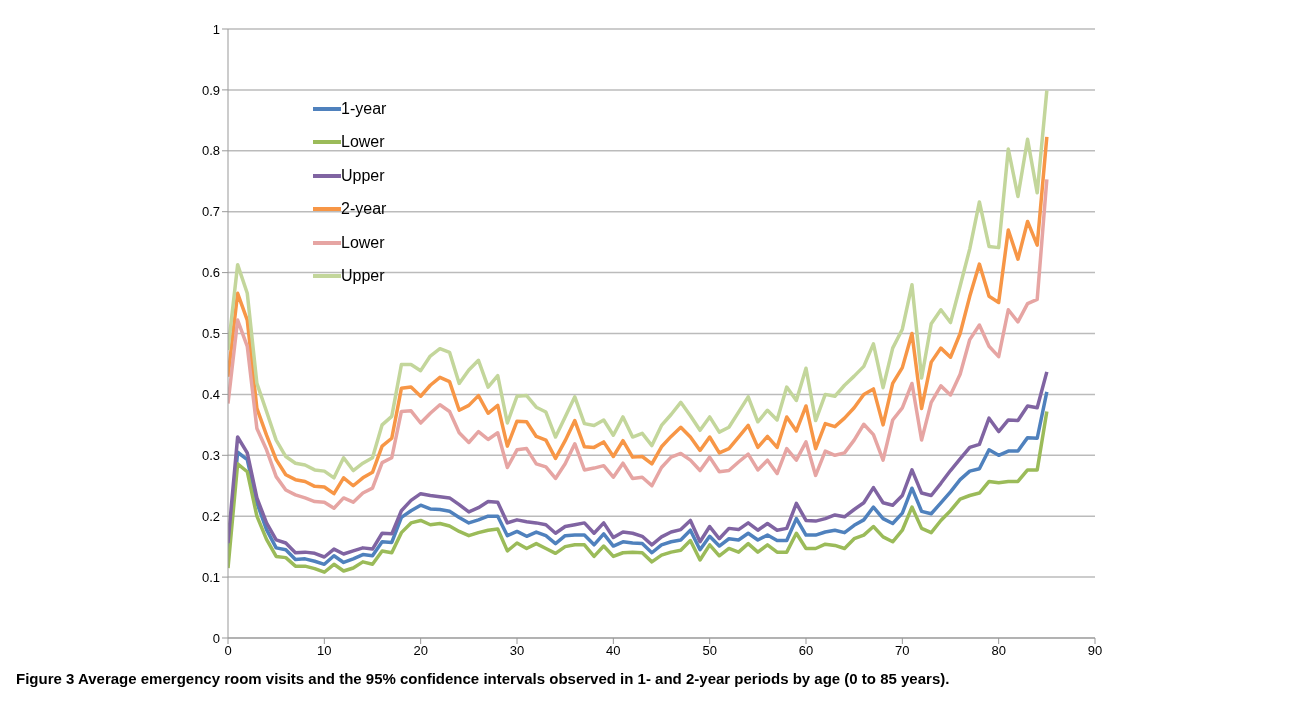 This screenshot has width=1289, height=708. Describe the element at coordinates (210, 577) in the screenshot. I see `y-tick-label: 0.1` at that location.